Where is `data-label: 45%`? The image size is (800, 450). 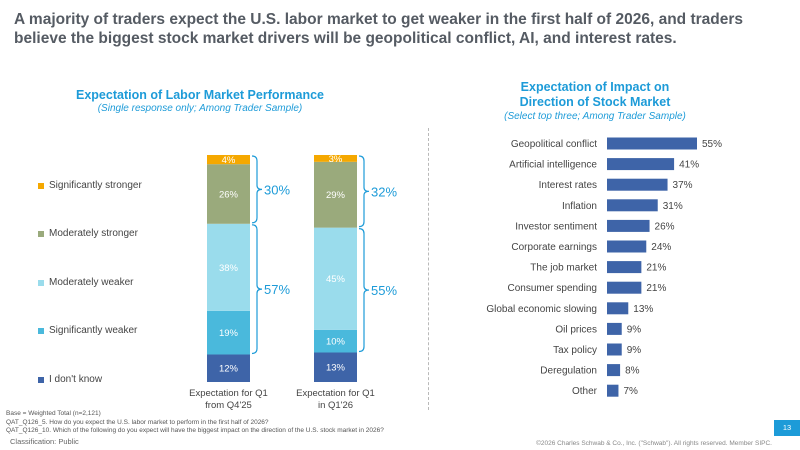 data-label: 45% is located at coordinates (336, 279).